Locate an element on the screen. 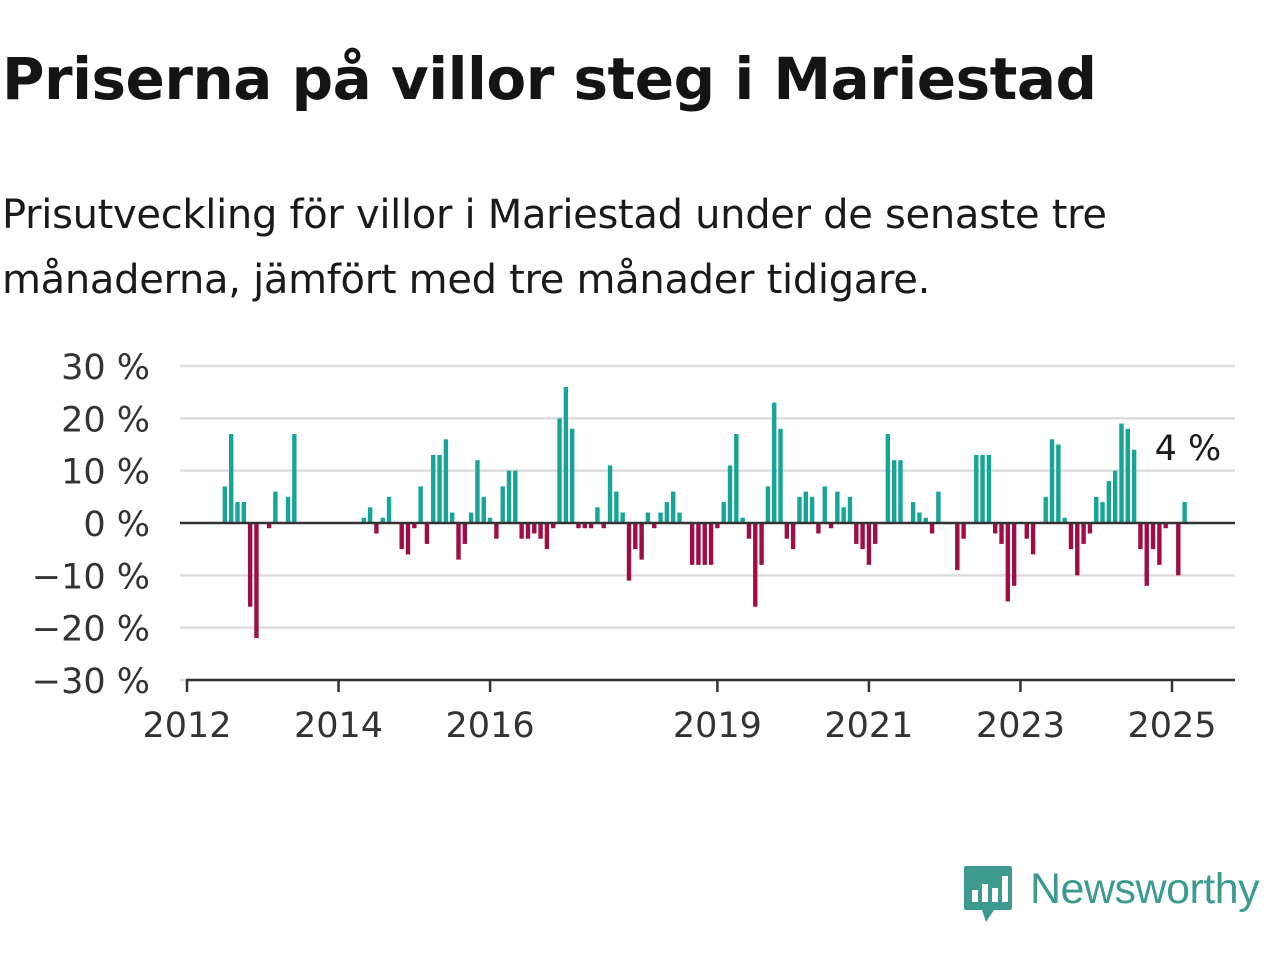 Image resolution: width=1280 pixels, height=960 pixels. newsworthy-logo: Newsworthy is located at coordinates (1111, 896).